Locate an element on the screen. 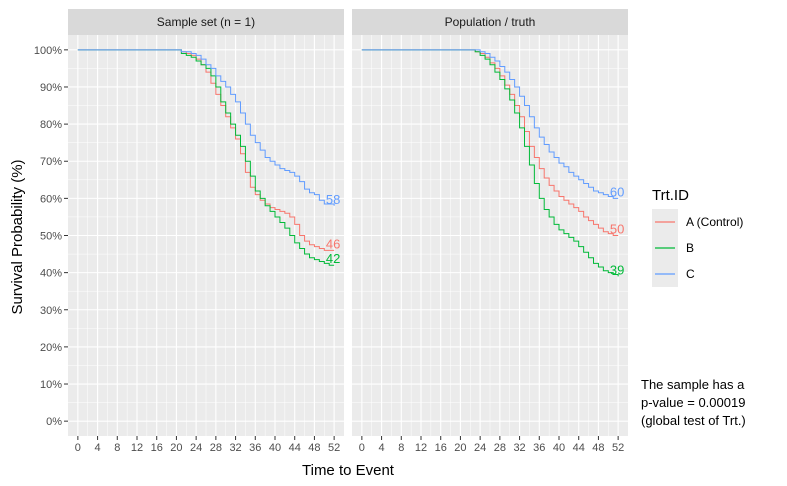 Image resolution: width=787 pixels, height=486 pixels. end-value-label: 60 is located at coordinates (617, 191).